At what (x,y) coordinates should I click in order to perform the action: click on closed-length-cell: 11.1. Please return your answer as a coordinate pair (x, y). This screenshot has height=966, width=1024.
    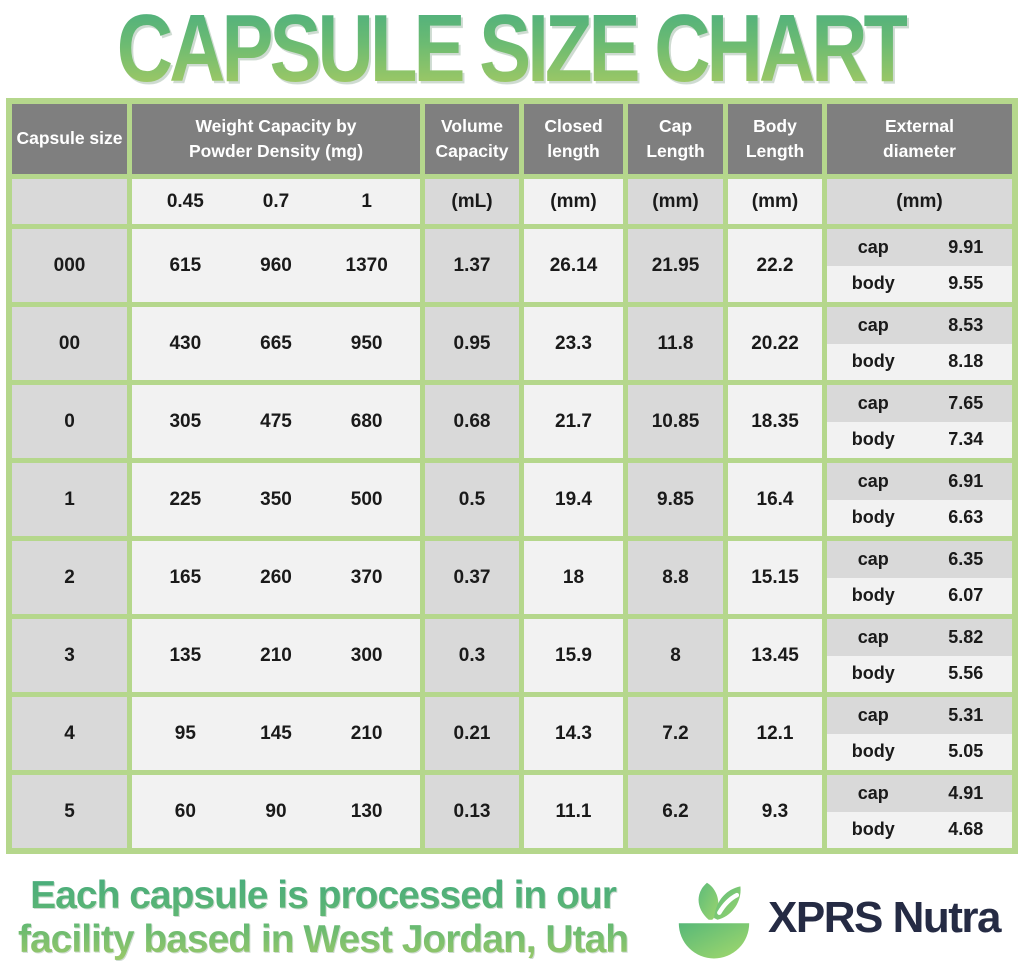
    Looking at the image, I should click on (573, 811).